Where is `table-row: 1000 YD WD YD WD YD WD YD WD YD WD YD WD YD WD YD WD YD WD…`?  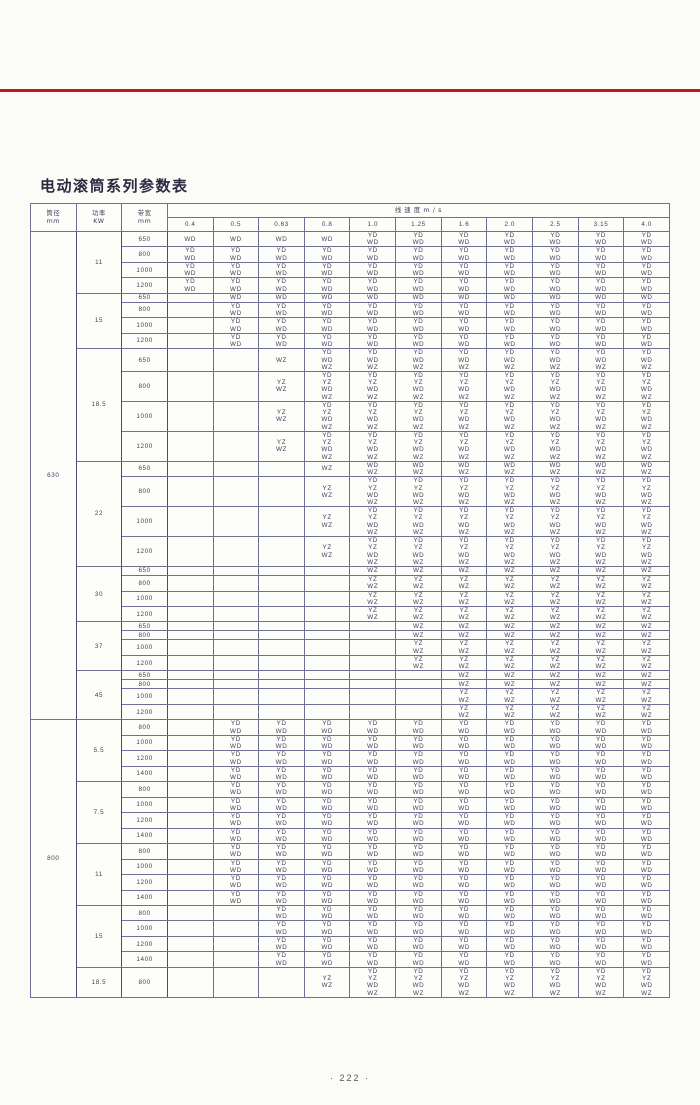 table-row: 1000 YD WD YD WD YD WD YD WD YD WD YD WD YD WD YD WD YD WD… is located at coordinates (350, 325).